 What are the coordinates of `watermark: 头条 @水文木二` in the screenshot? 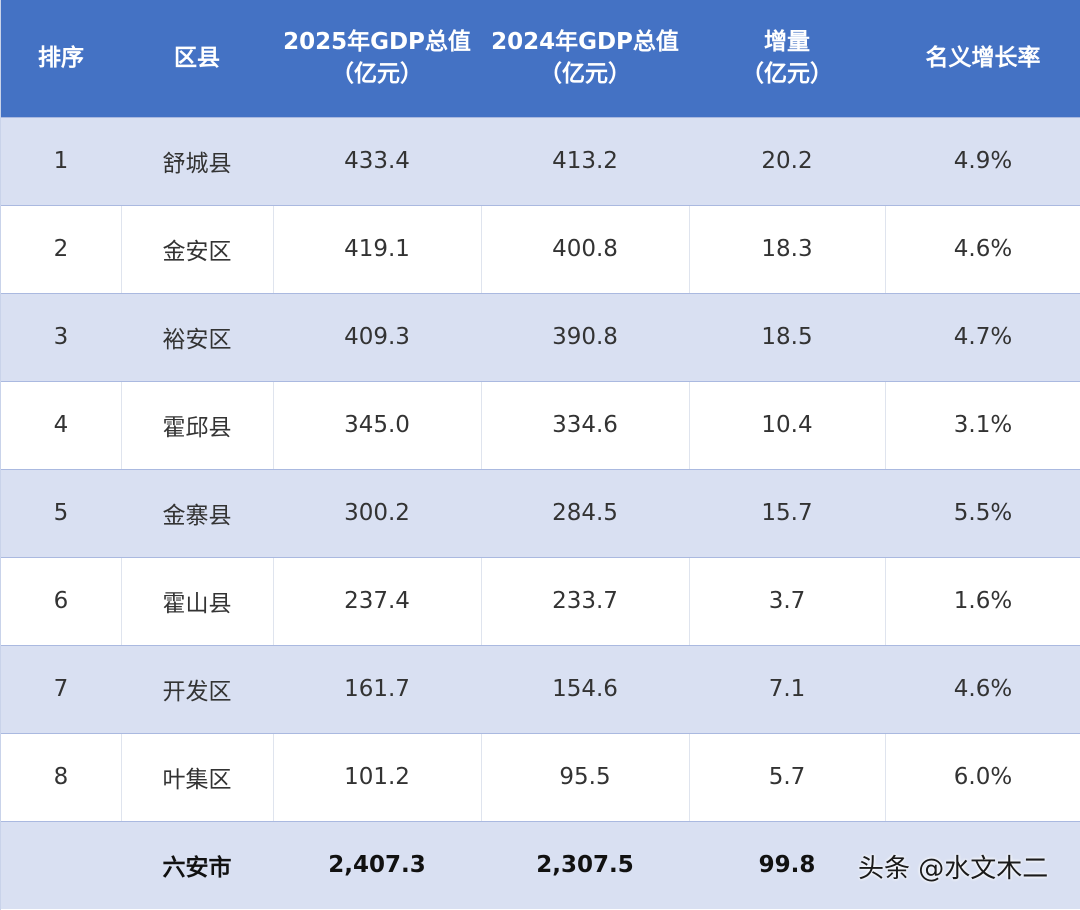 It's located at (953, 869).